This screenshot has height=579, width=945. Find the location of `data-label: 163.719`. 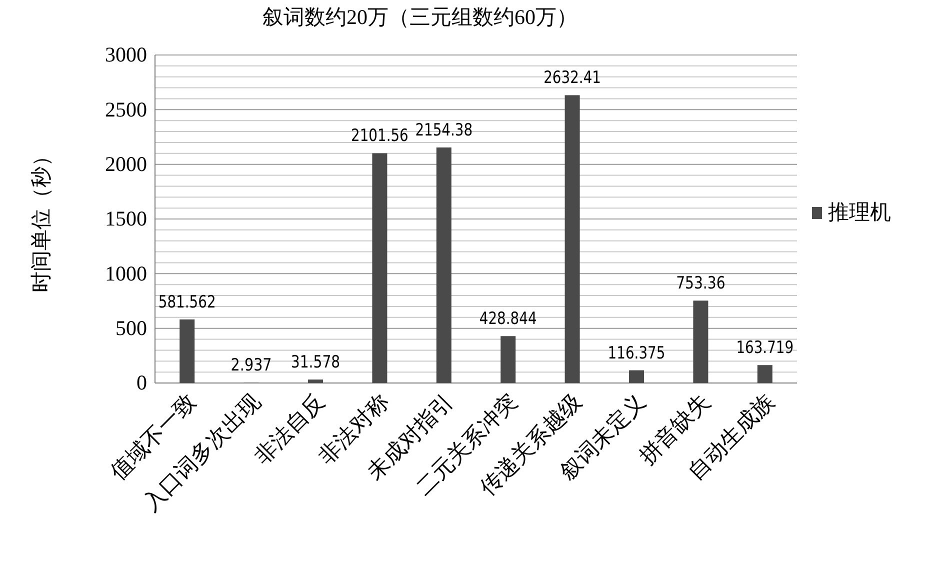

data-label: 163.719 is located at coordinates (771, 348).